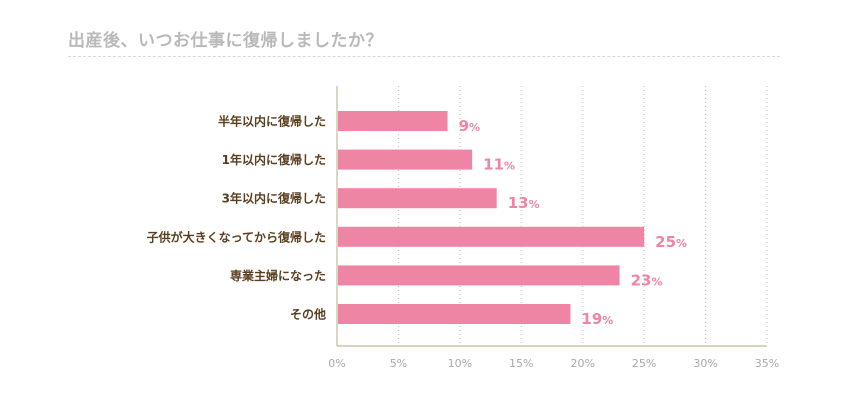  Describe the element at coordinates (597, 319) in the screenshot. I see `value-label: 19%` at that location.